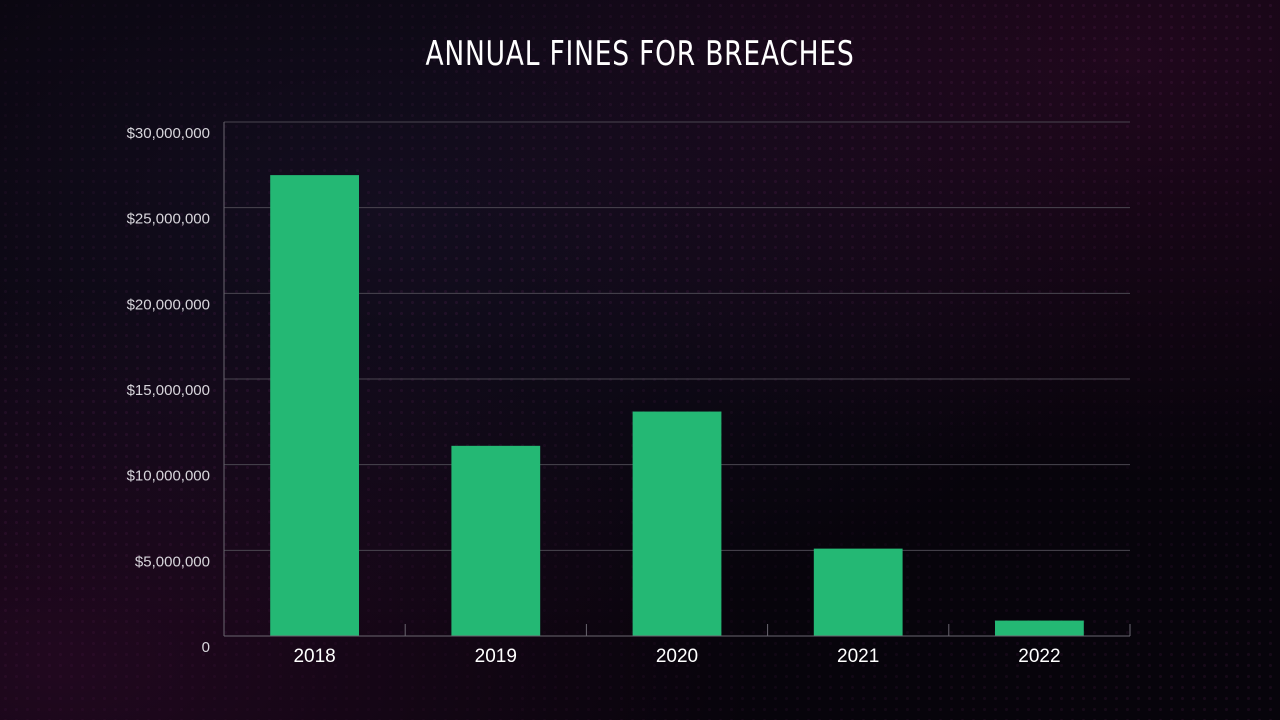 This screenshot has height=720, width=1280. I want to click on y-tick-label: $30,000,000, so click(168, 133).